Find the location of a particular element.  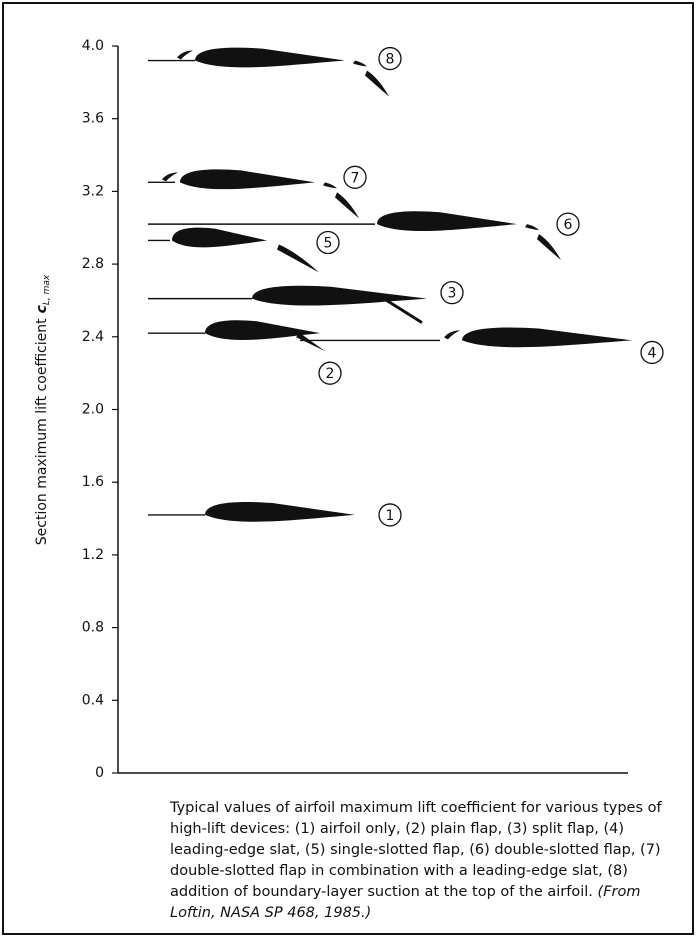

airfoil-label: 6 is located at coordinates (568, 225).